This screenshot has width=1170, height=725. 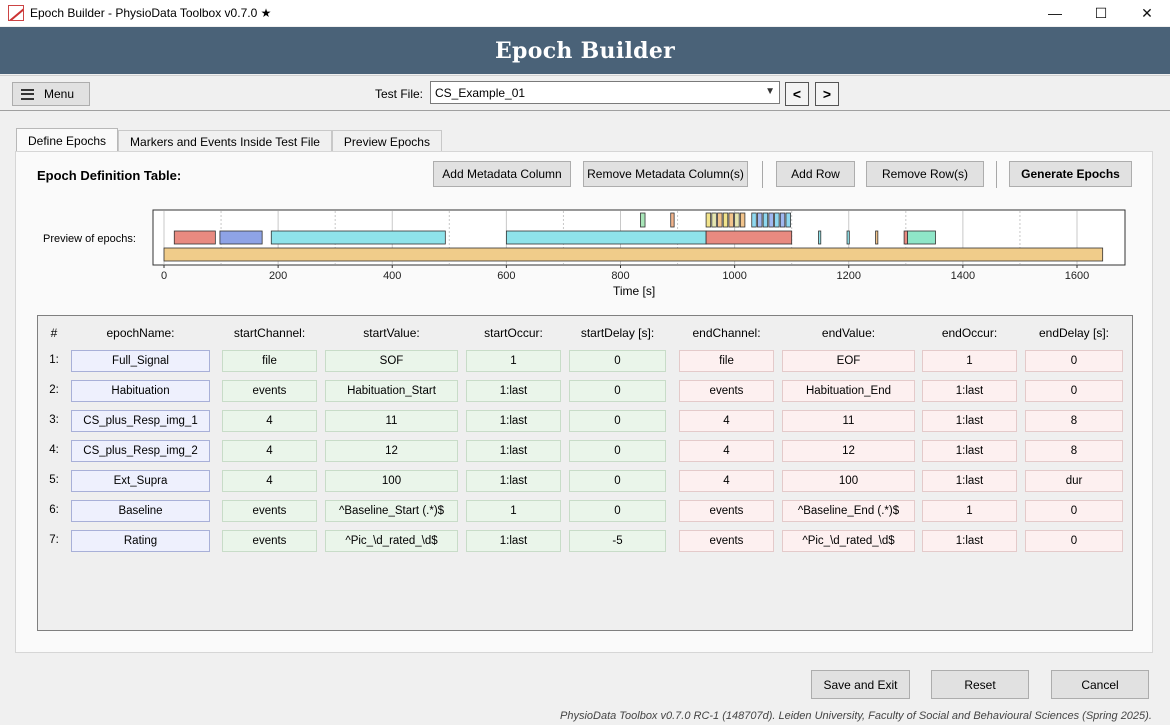 What do you see at coordinates (140, 333) in the screenshot?
I see `column-header-epoch-name: epochName:` at bounding box center [140, 333].